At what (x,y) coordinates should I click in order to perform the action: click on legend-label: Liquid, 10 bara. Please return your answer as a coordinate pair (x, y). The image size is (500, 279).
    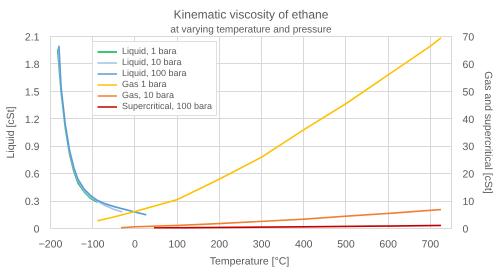
    Looking at the image, I should click on (152, 62).